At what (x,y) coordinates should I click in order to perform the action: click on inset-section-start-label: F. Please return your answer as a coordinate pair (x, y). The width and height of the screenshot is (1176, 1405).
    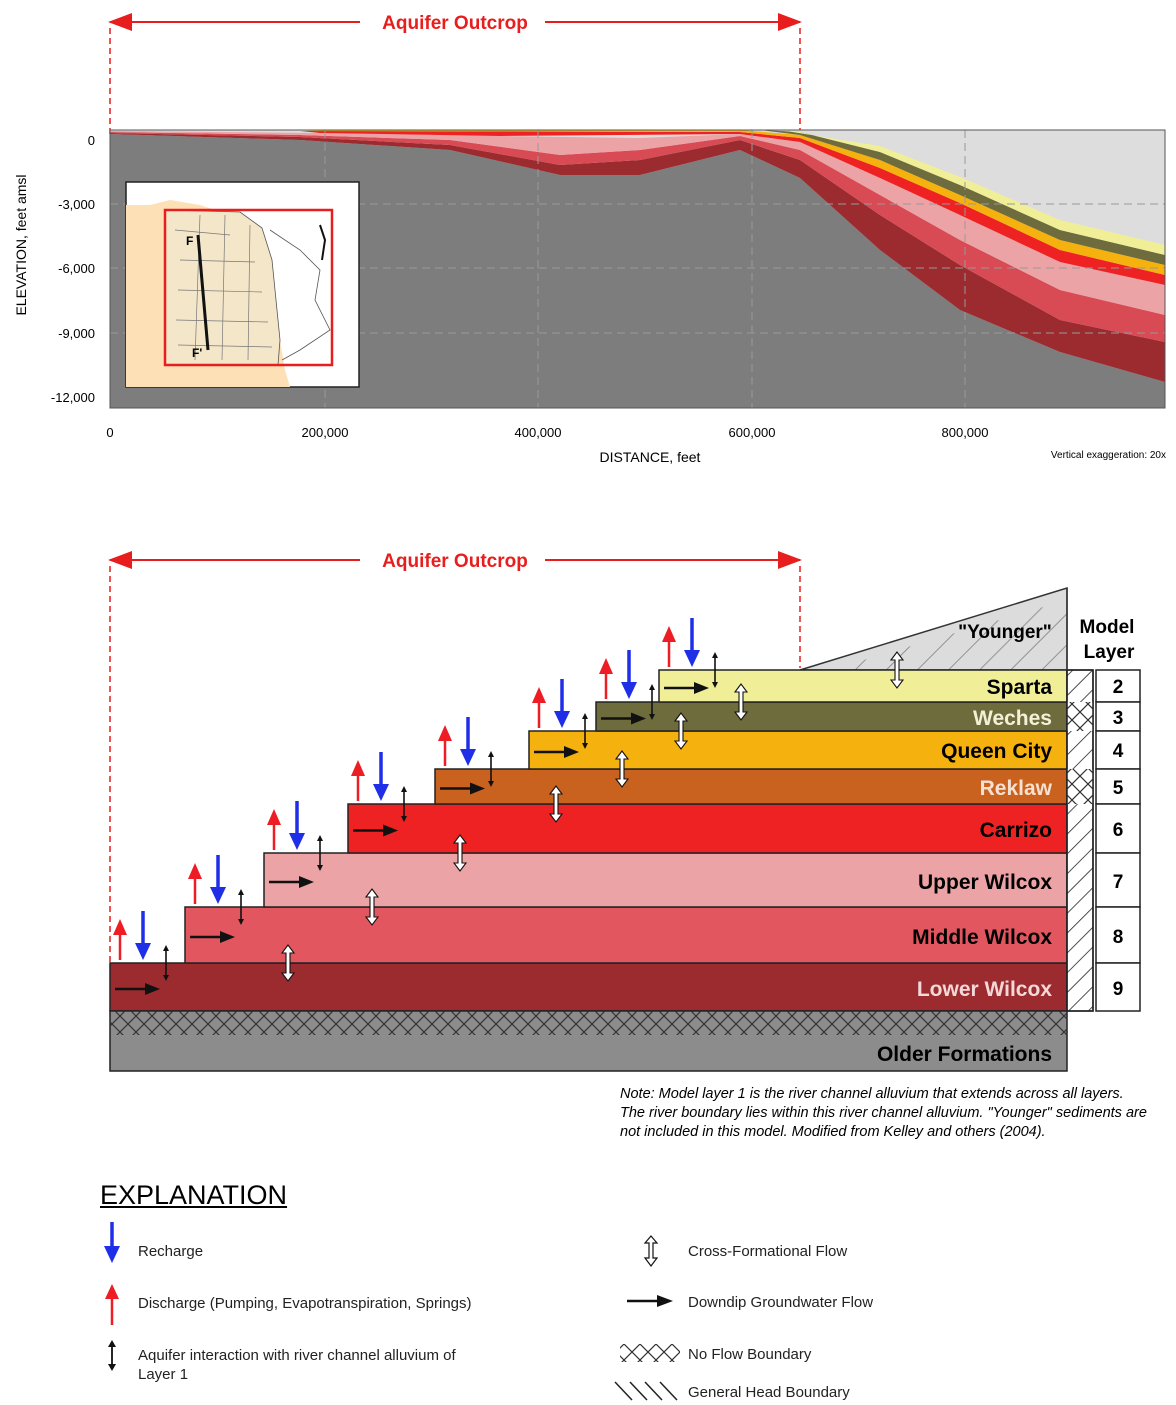
    Looking at the image, I should click on (189, 241).